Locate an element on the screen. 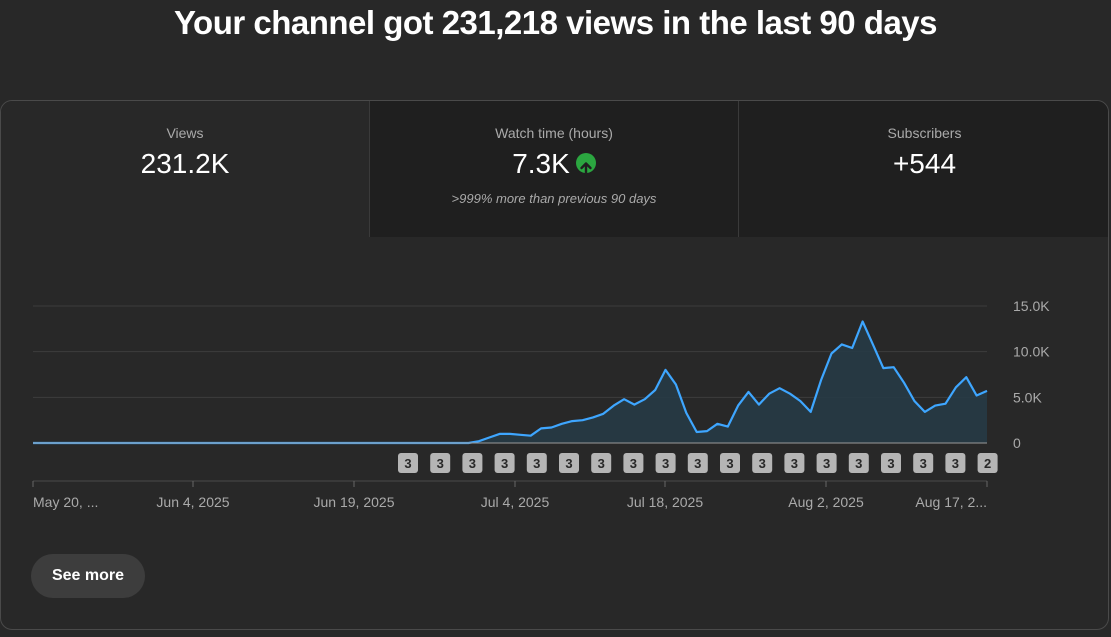 The width and height of the screenshot is (1111, 637). x-tick-label: Jul 4, 2025 is located at coordinates (515, 502).